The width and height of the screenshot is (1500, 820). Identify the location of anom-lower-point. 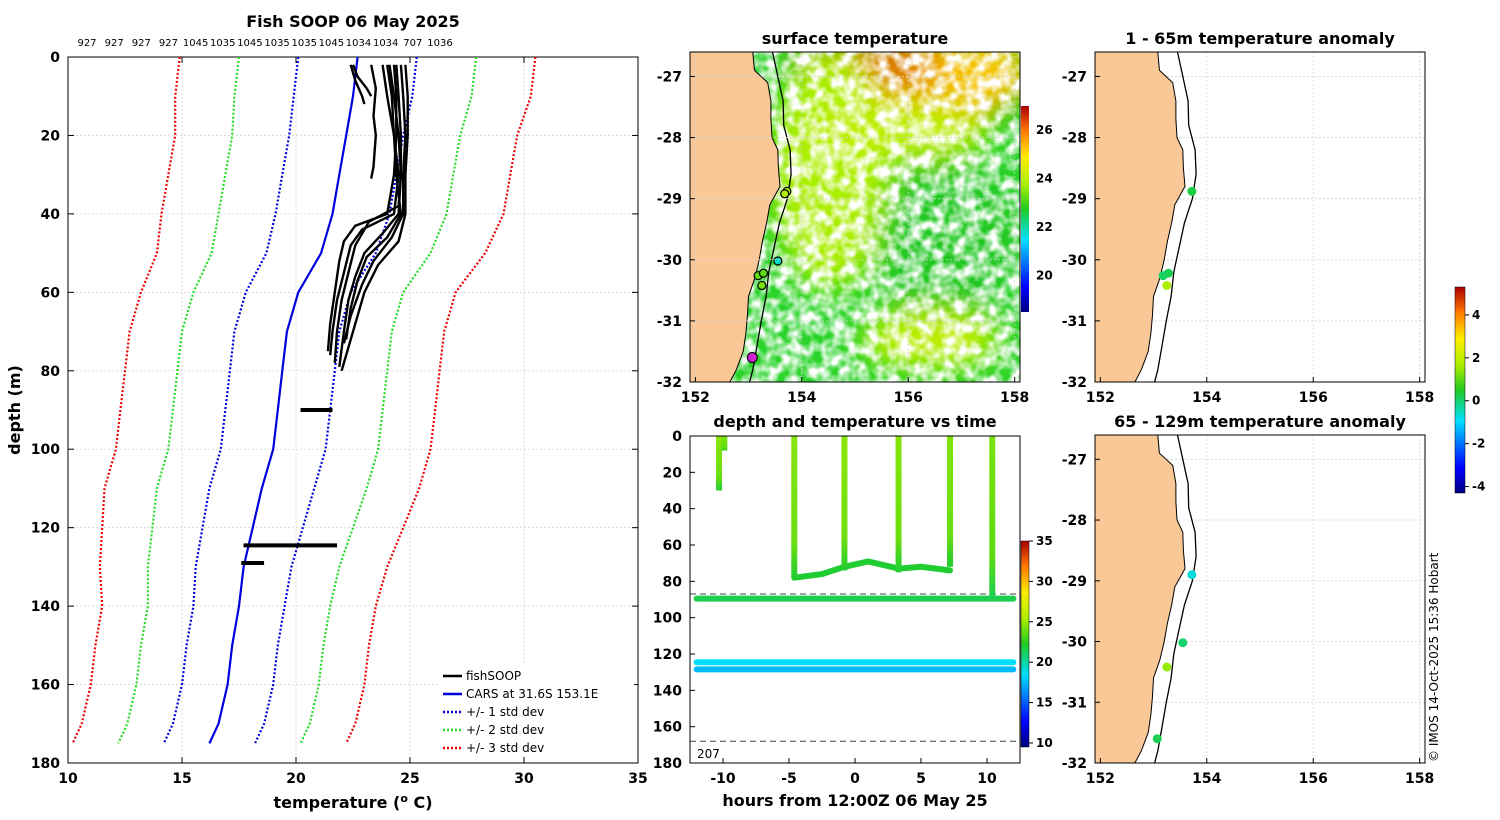
(1167, 667).